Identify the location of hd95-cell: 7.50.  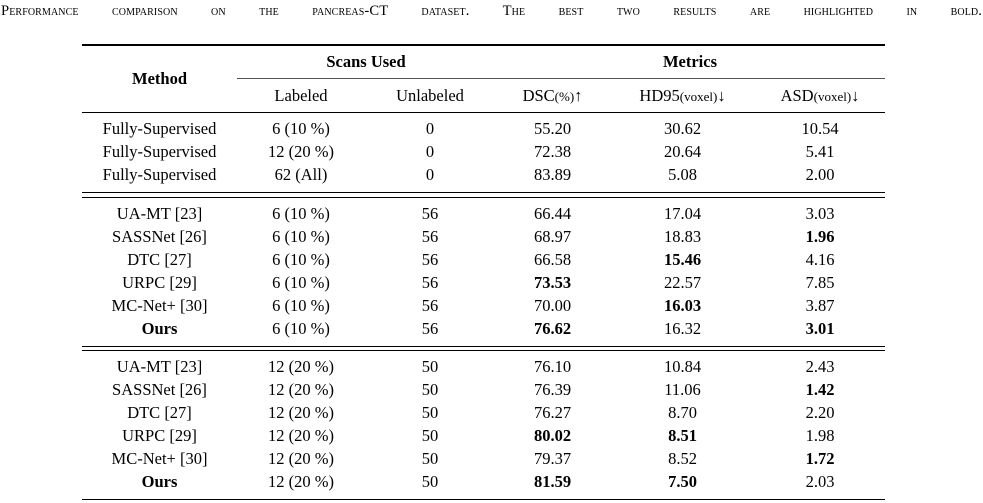
(682, 482).